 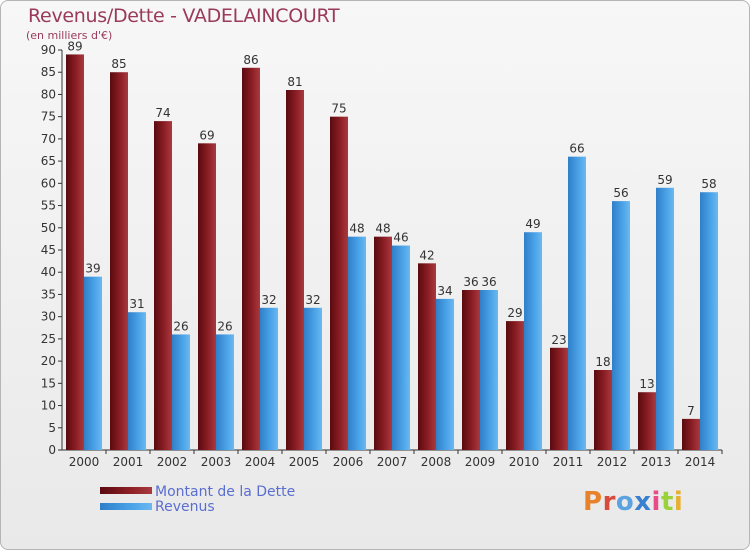 I want to click on x-tick-label: 2008, so click(x=436, y=462).